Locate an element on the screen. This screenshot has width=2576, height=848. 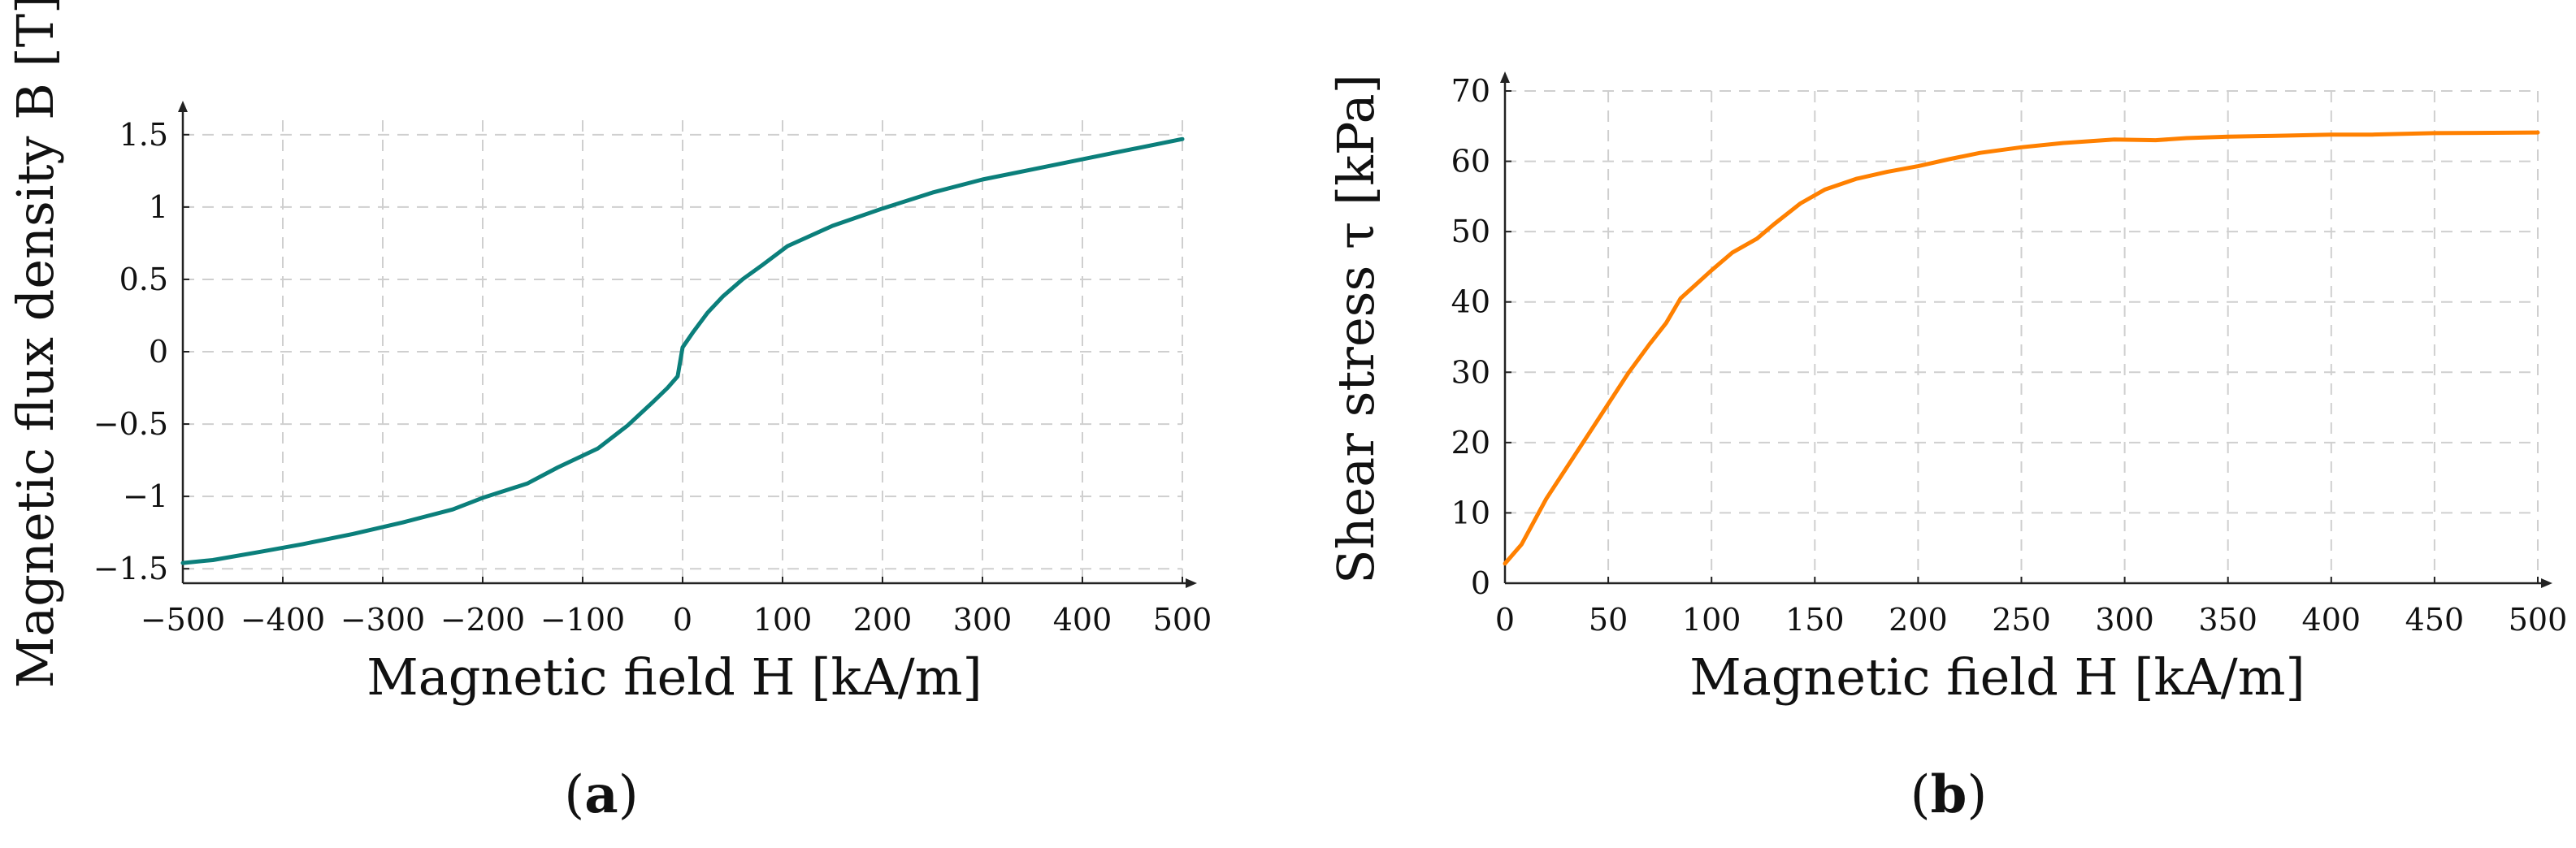
panel-label-a: (a) is located at coordinates (601, 794).